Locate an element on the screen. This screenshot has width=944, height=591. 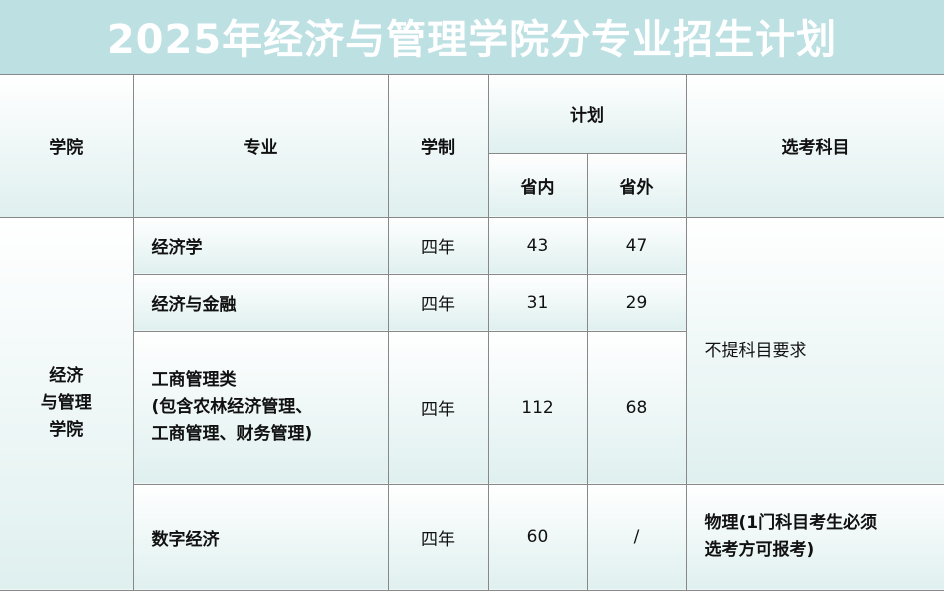
in-province-cell: 60 is located at coordinates (537, 537).